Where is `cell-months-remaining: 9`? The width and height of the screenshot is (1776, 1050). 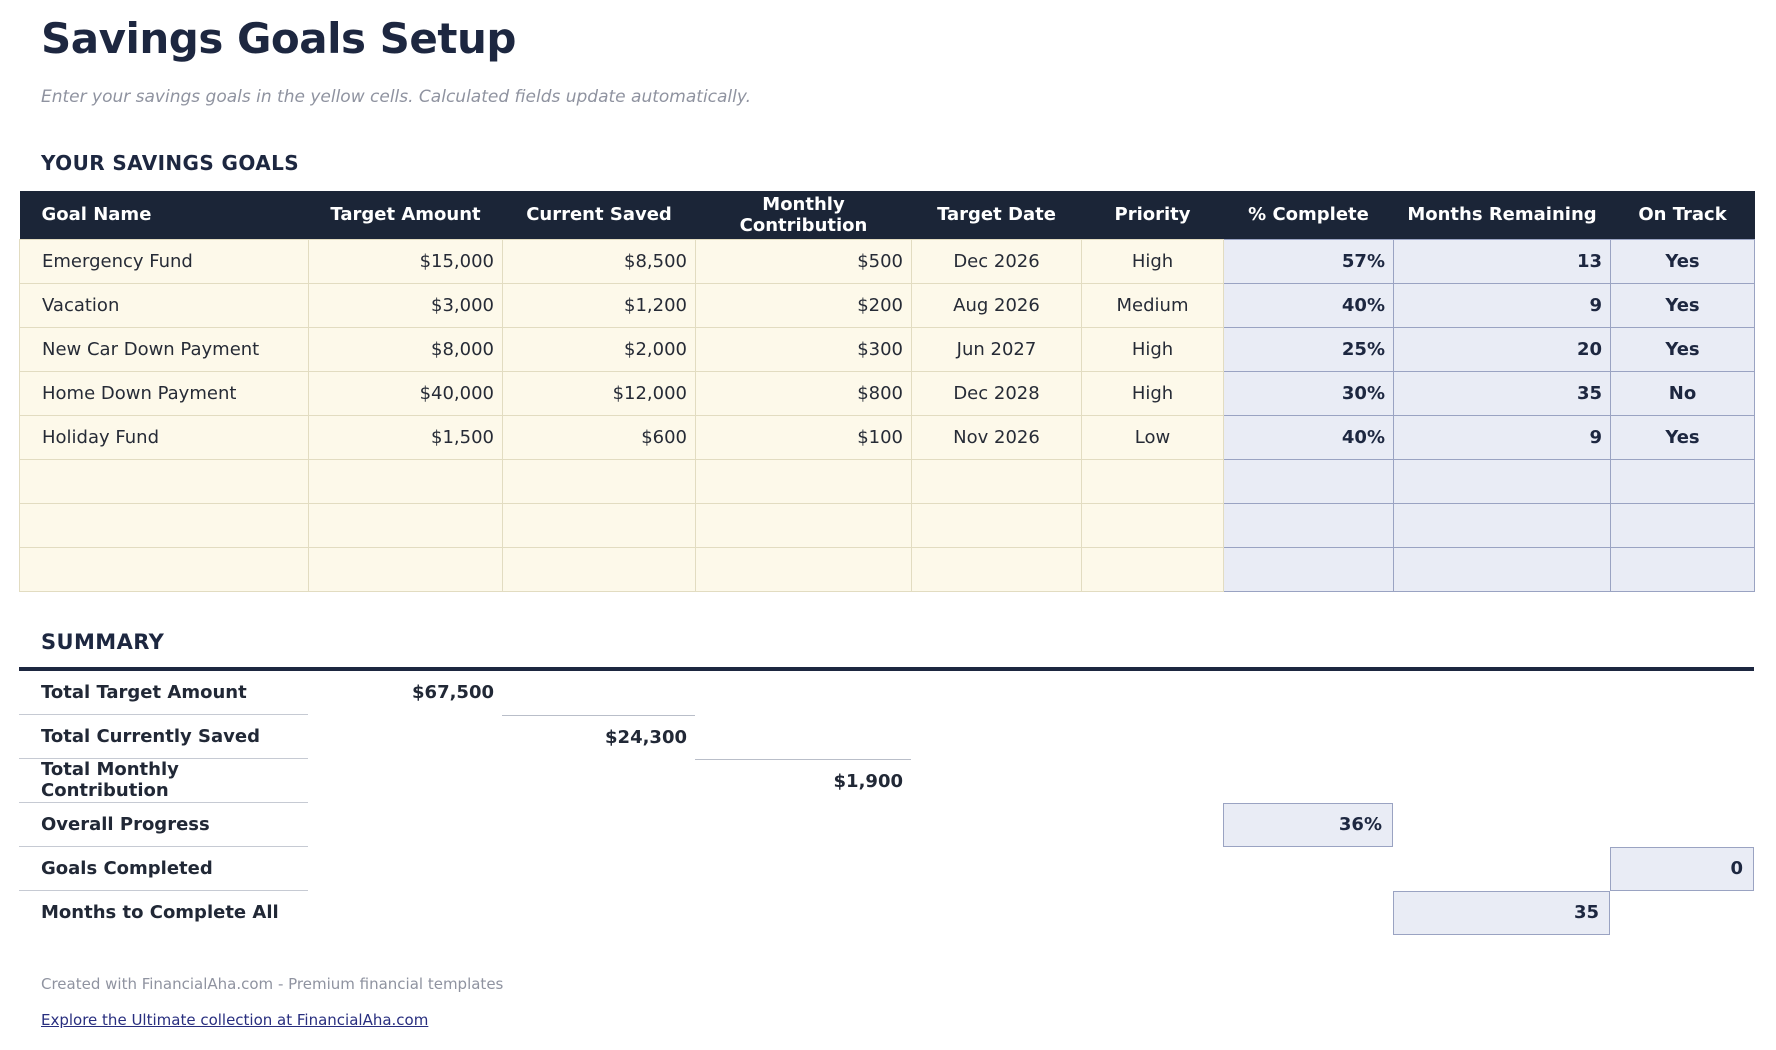 cell-months-remaining: 9 is located at coordinates (1502, 305).